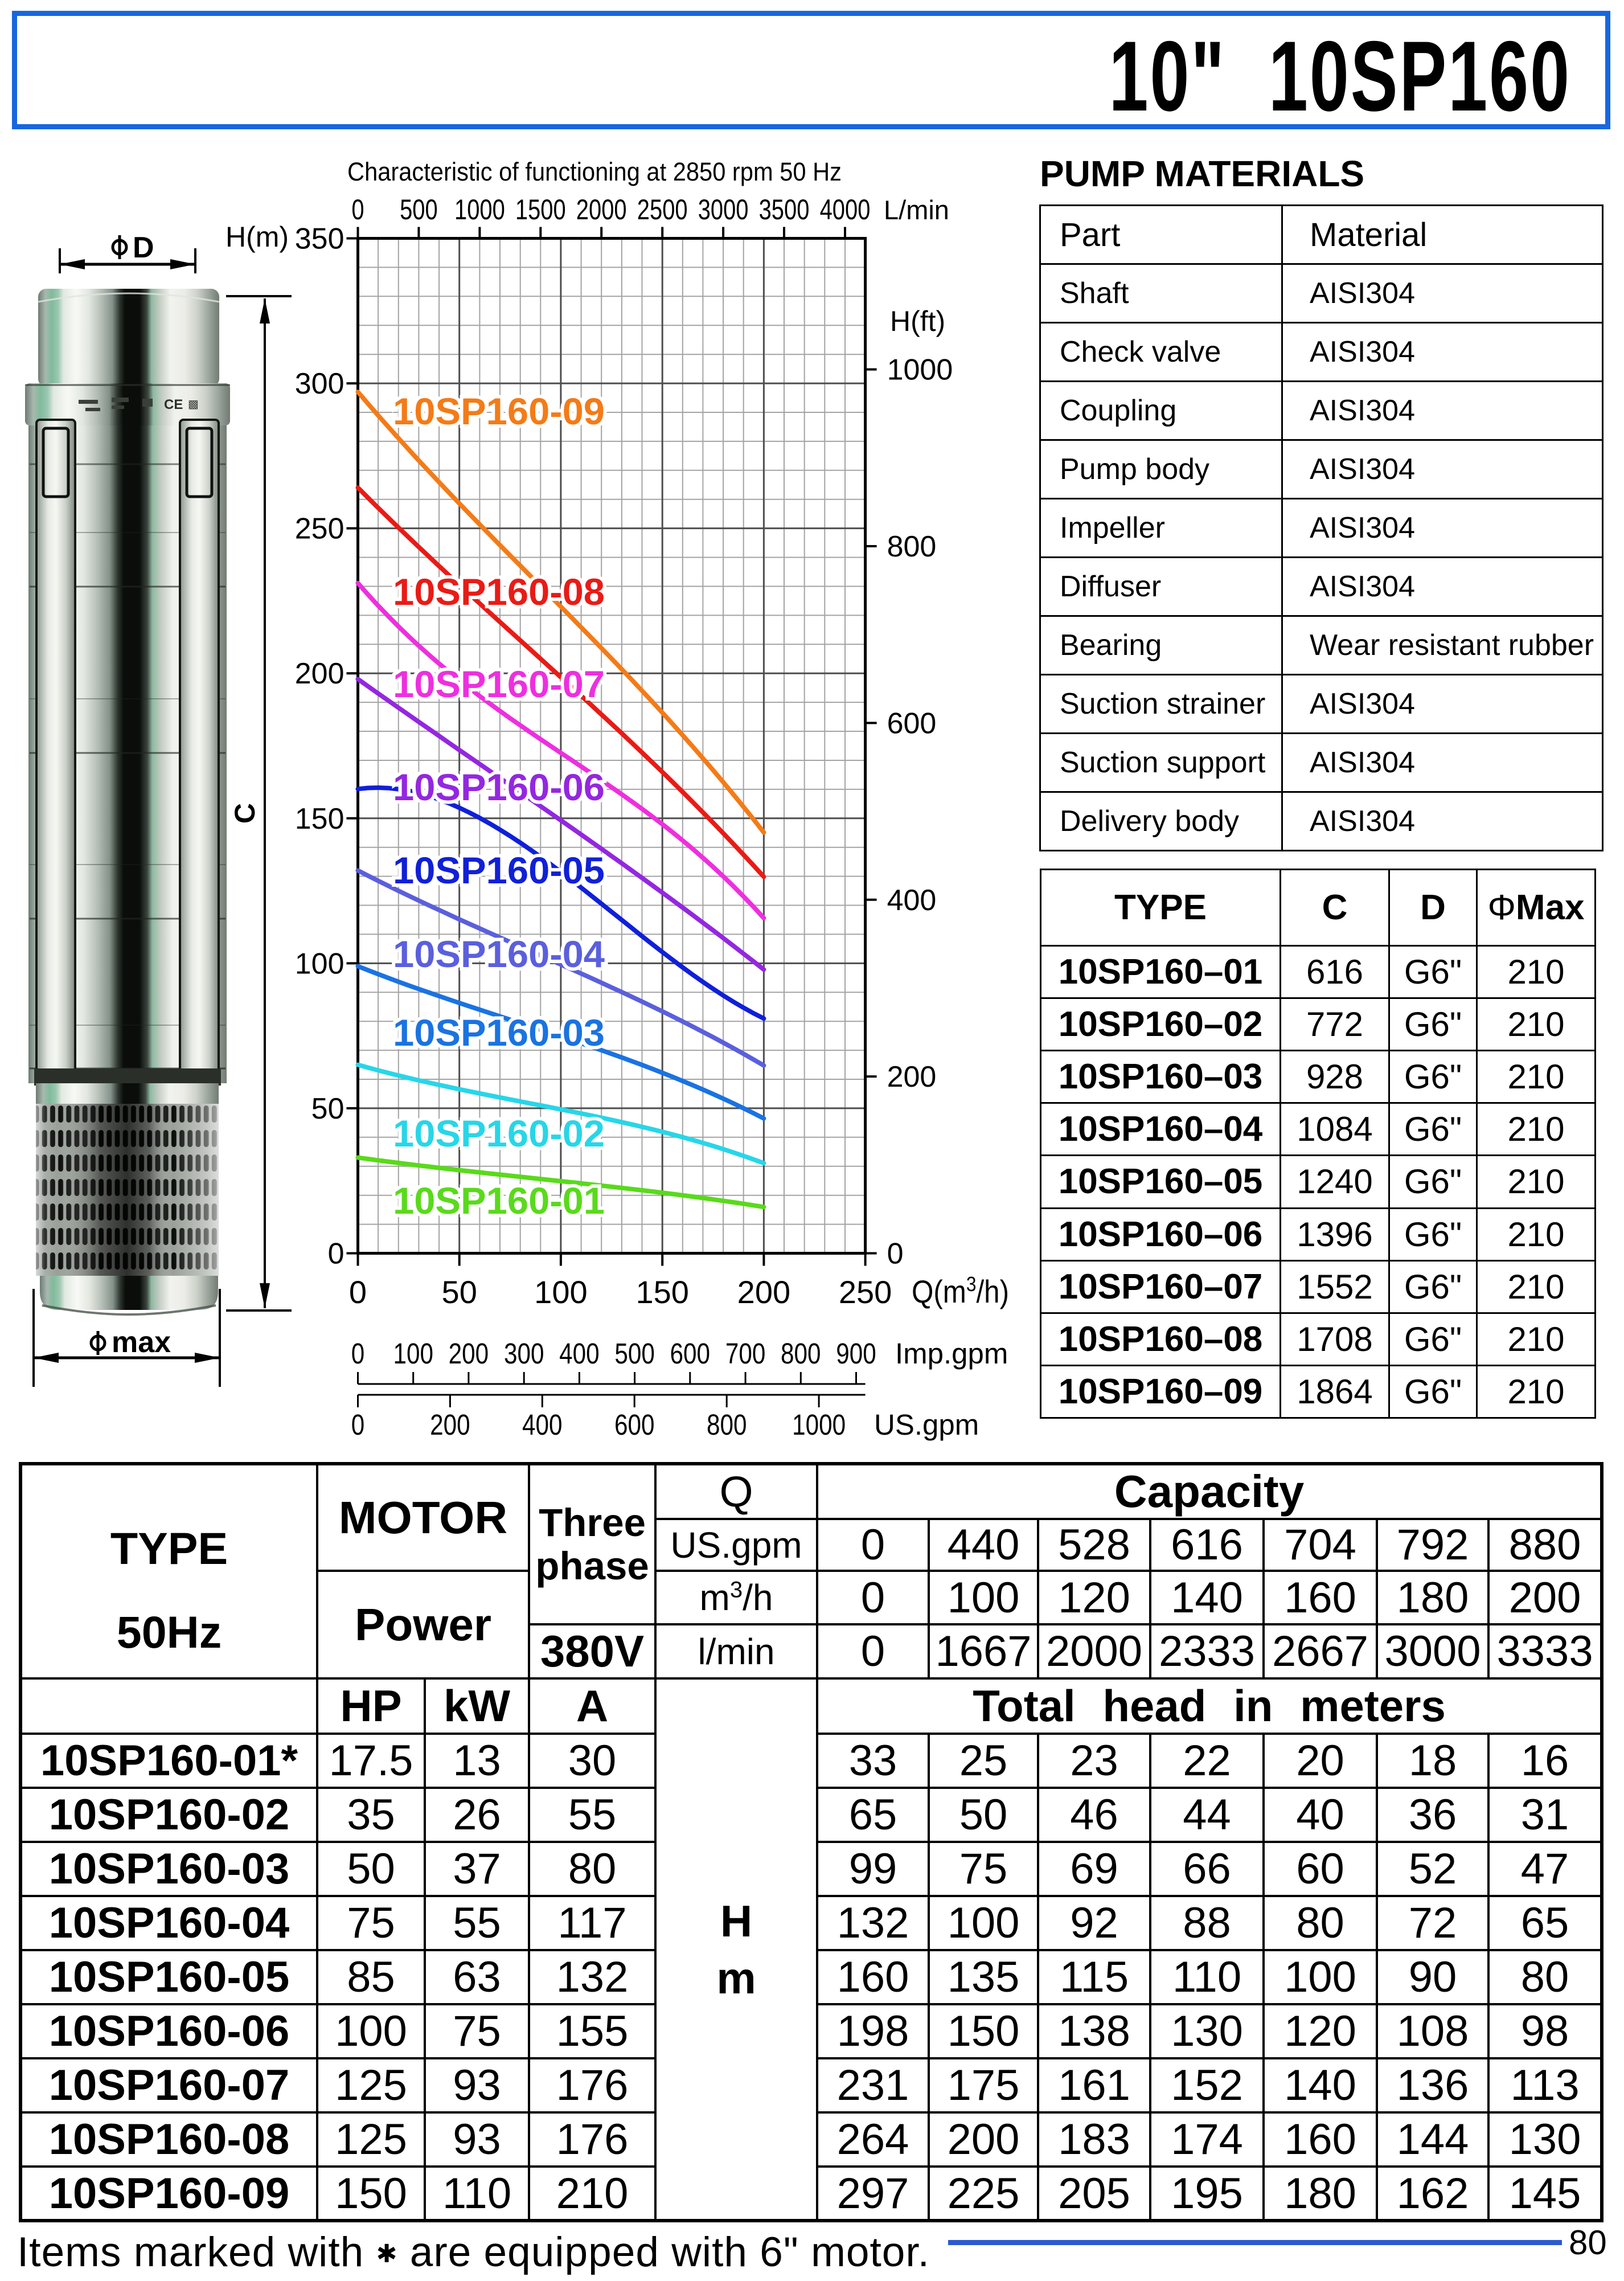 Image resolution: width=1624 pixels, height=2281 pixels. I want to click on svg-text: 700, so click(745, 1353).